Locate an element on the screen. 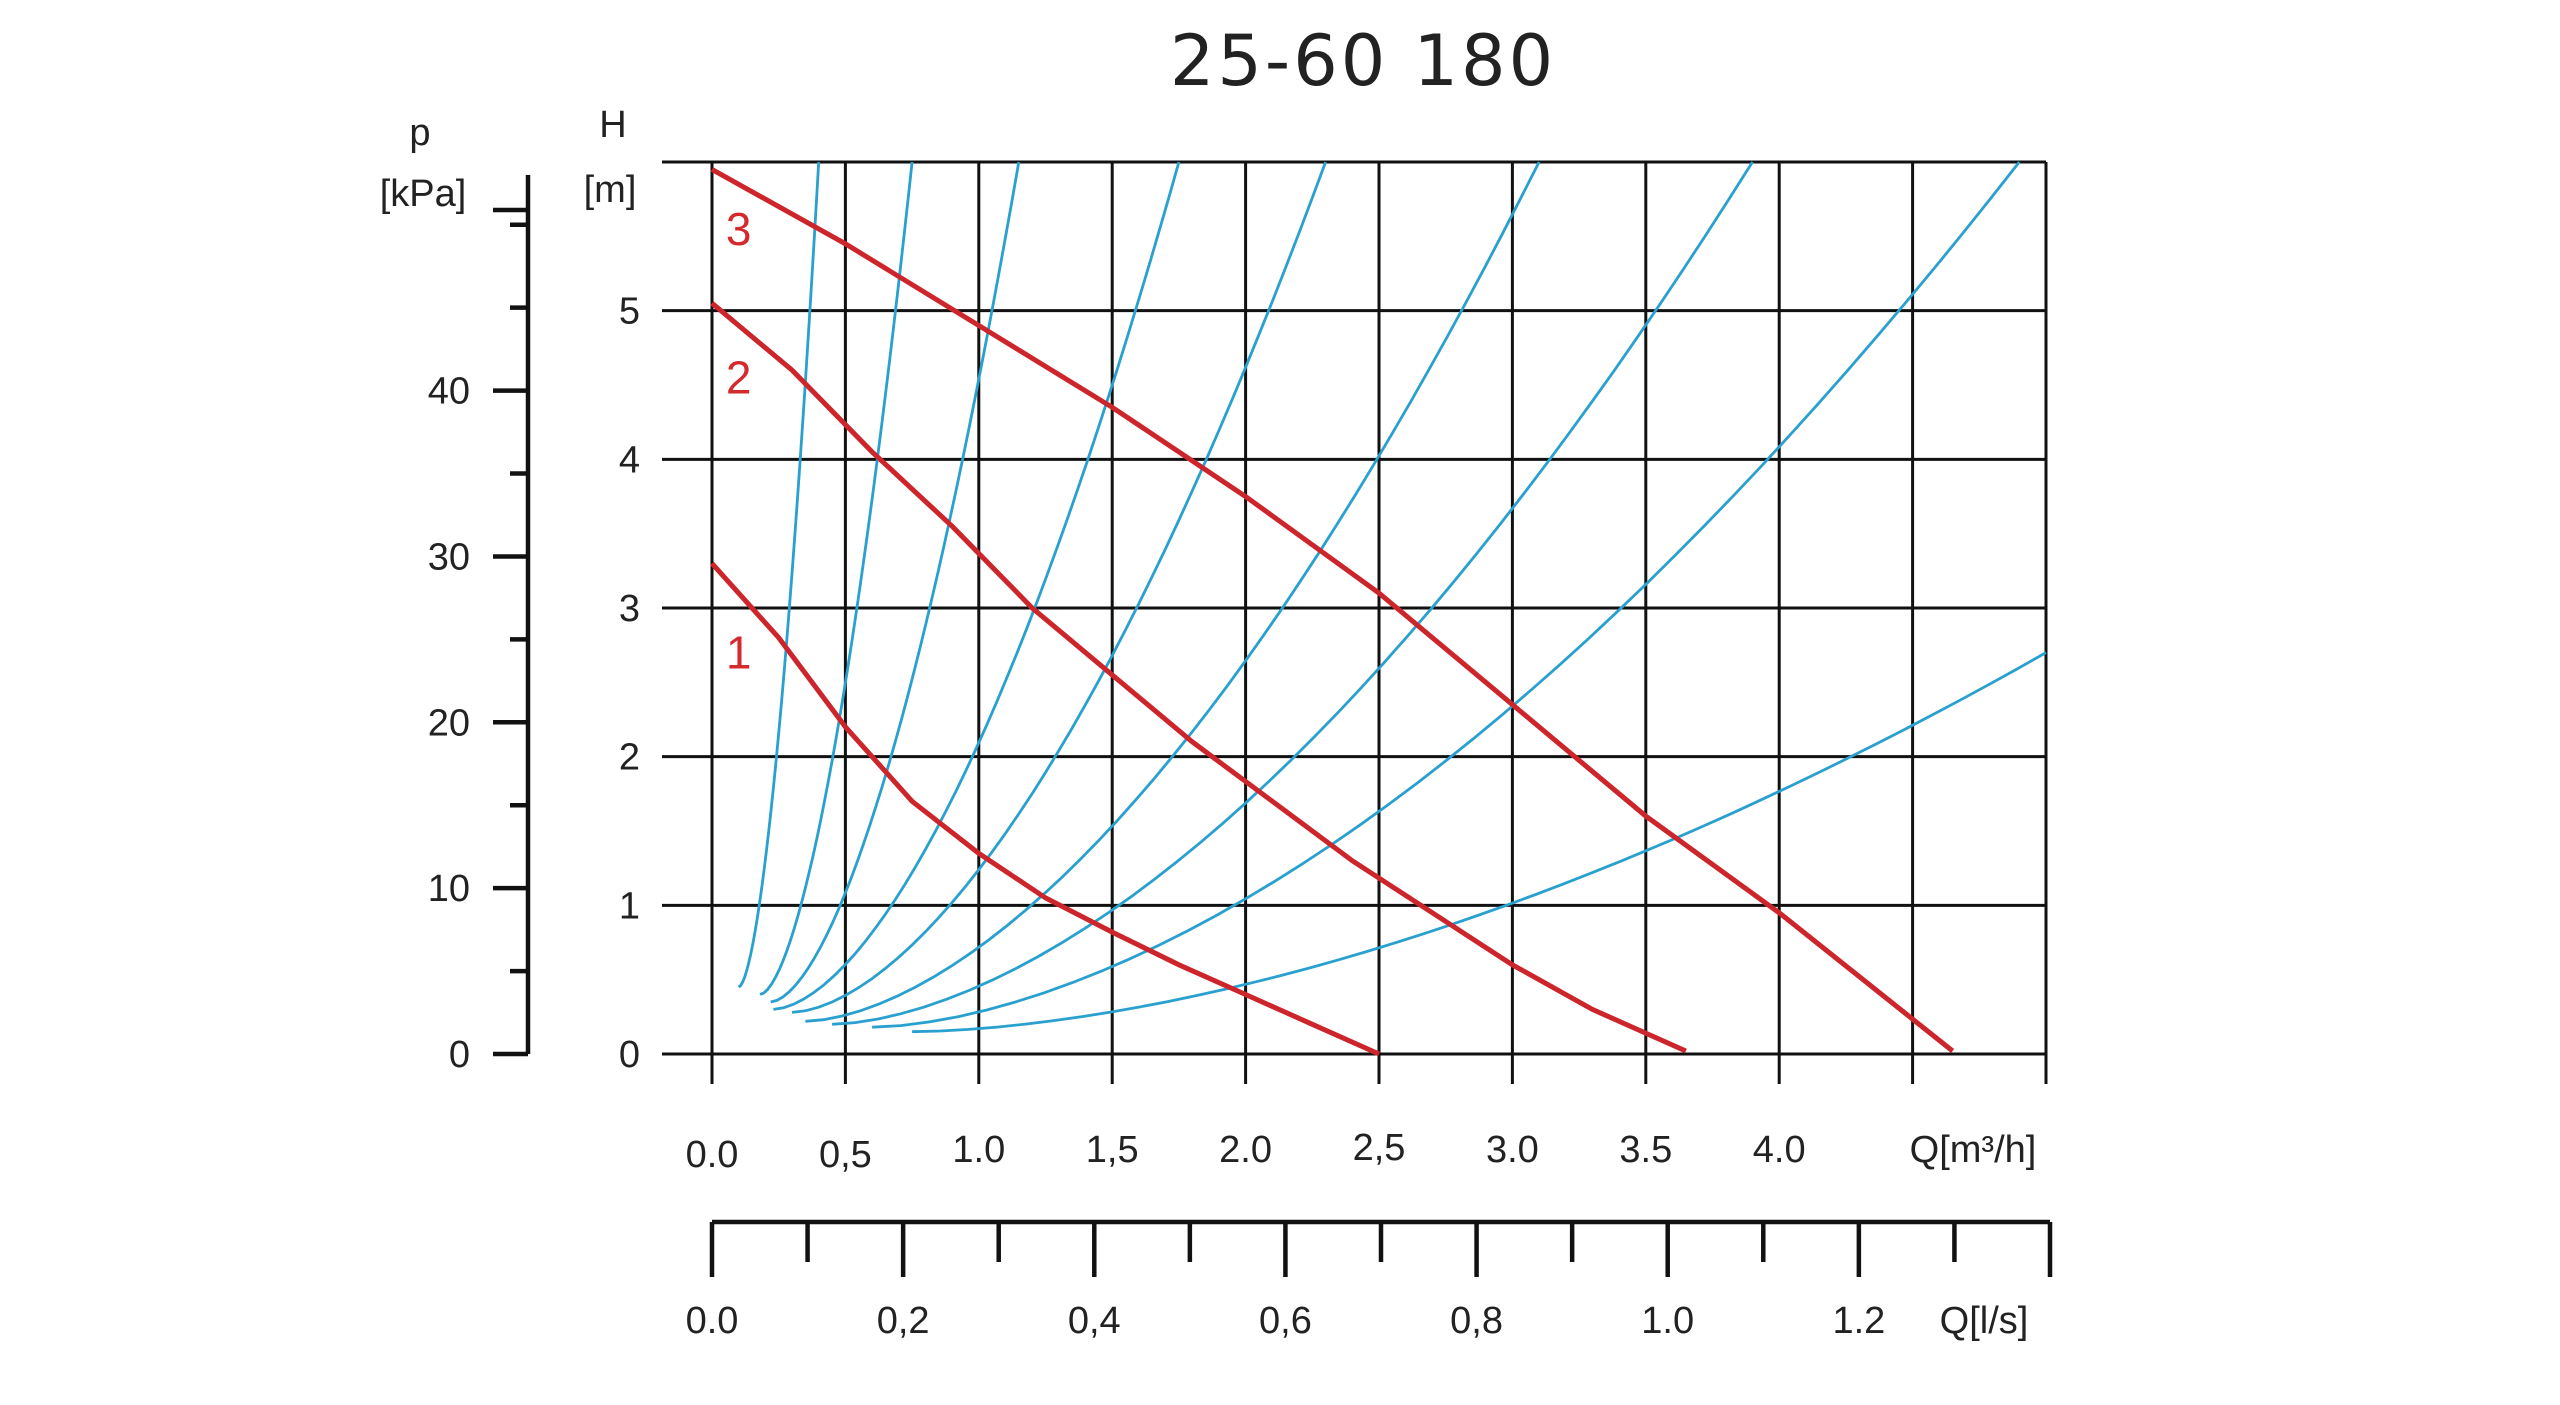  y-axis-symbol: H is located at coordinates (612, 125).